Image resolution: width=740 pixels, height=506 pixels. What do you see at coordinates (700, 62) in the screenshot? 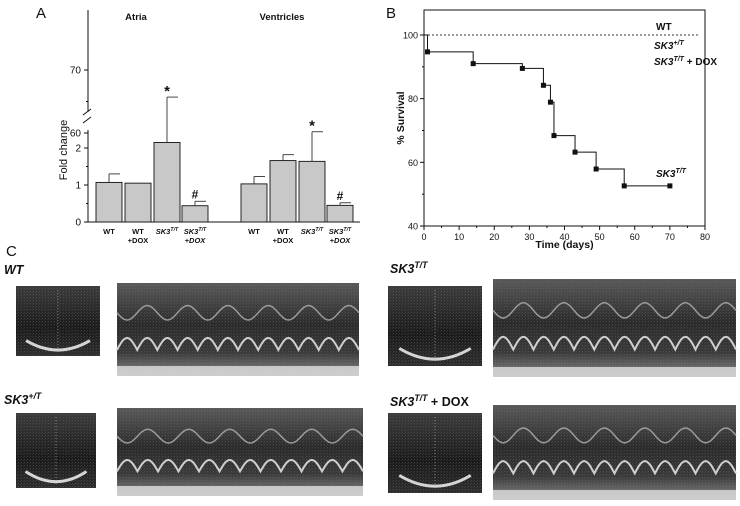
I see `legend-sk3-tt-dox-suffix: + DOX` at bounding box center [700, 62].